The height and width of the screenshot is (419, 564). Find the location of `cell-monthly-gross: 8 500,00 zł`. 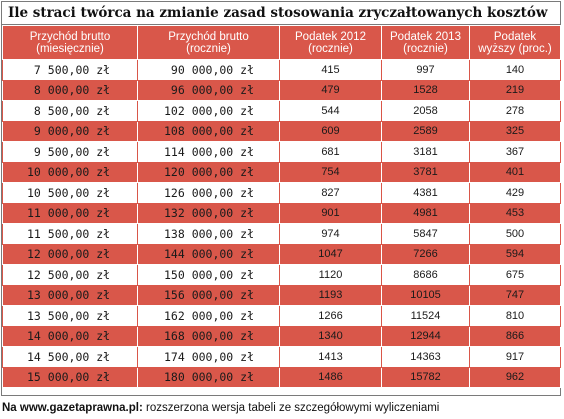

cell-monthly-gross: 8 500,00 zł is located at coordinates (70, 111).